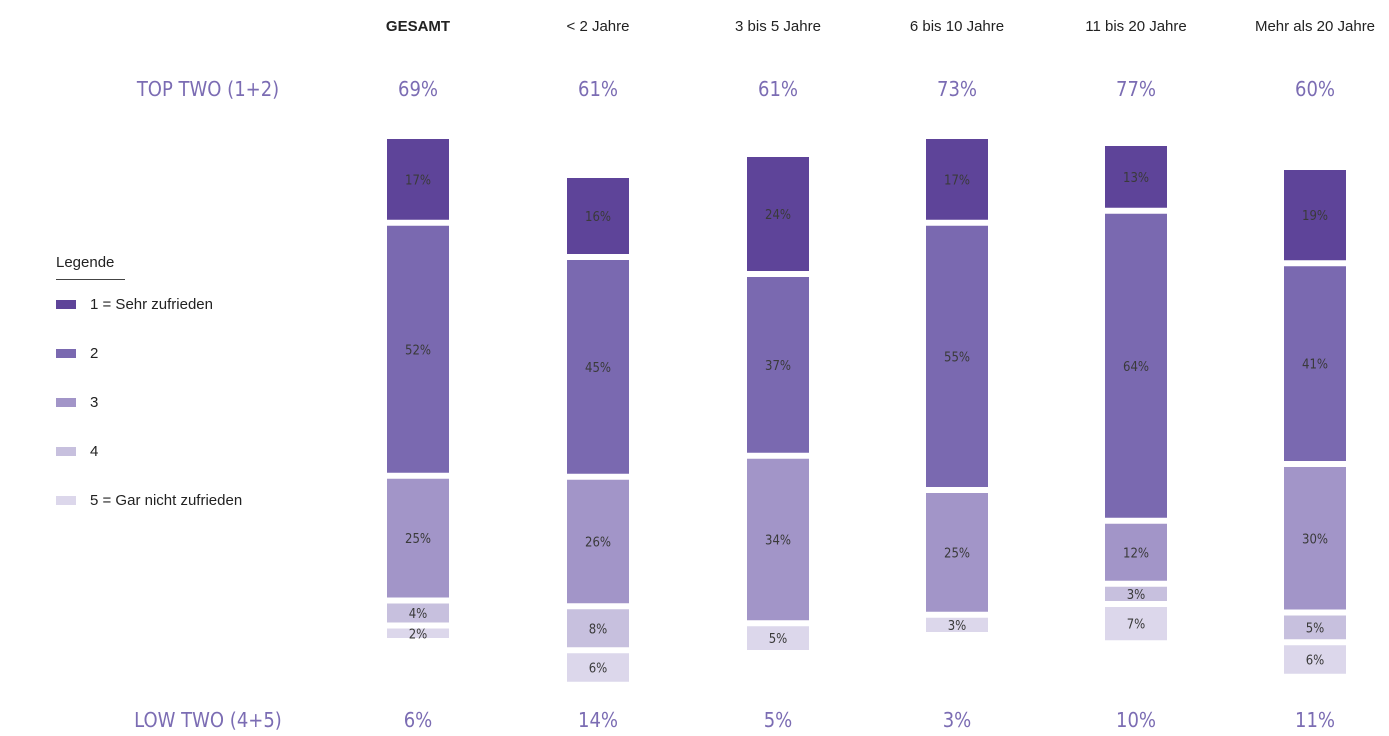 This screenshot has height=736, width=1389. Describe the element at coordinates (149, 451) in the screenshot. I see `legend-item: 4` at that location.